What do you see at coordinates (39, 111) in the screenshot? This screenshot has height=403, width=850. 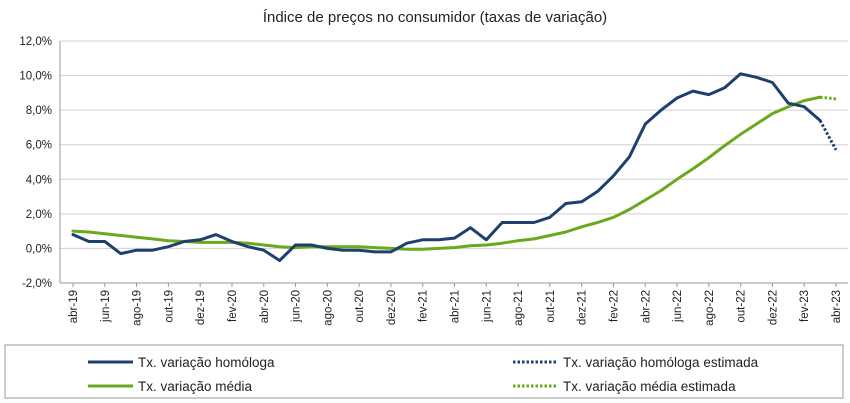 I see `y-tick-label: 8,0%` at bounding box center [39, 111].